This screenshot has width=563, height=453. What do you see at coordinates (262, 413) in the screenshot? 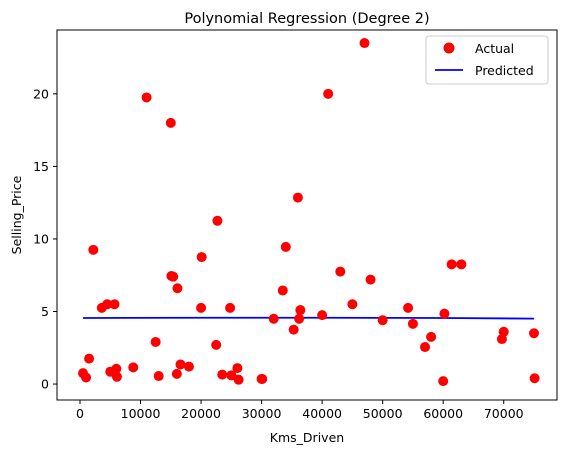
I see `x-tick-label: 30000` at bounding box center [262, 413].